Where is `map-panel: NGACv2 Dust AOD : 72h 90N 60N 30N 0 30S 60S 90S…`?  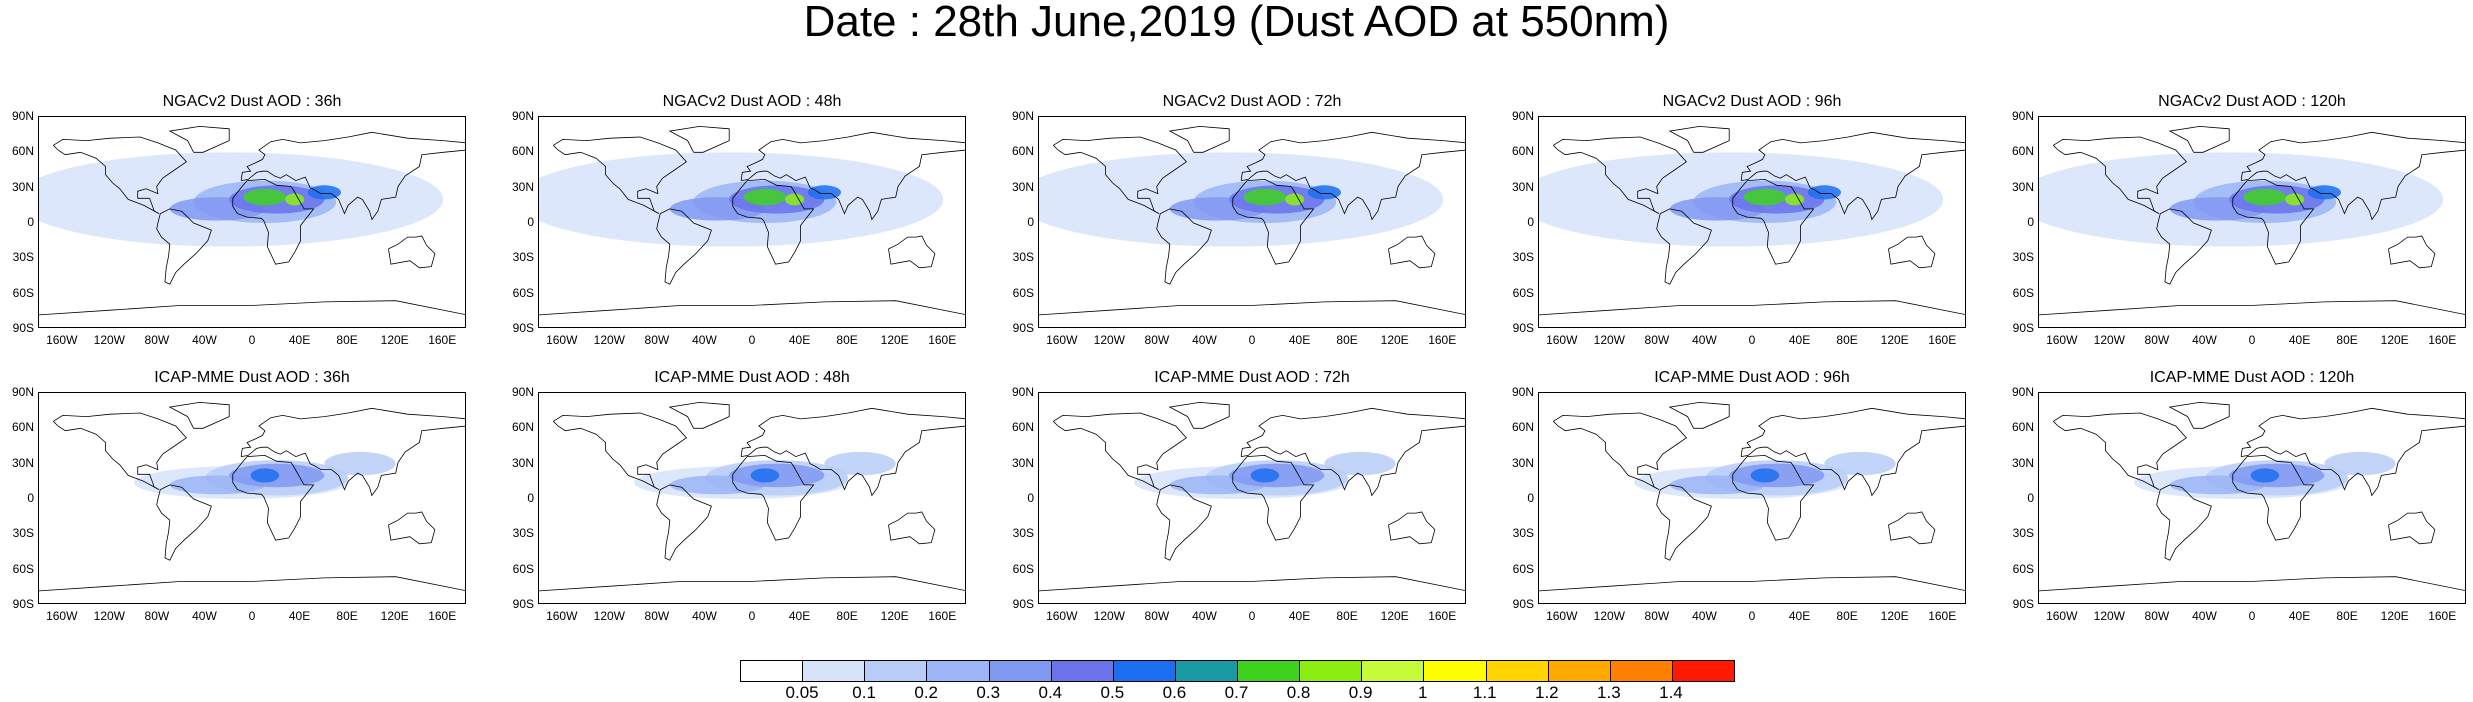 map-panel: NGACv2 Dust AOD : 72h 90N 60N 30N 0 30S 60S 90S… is located at coordinates (1235, 220).